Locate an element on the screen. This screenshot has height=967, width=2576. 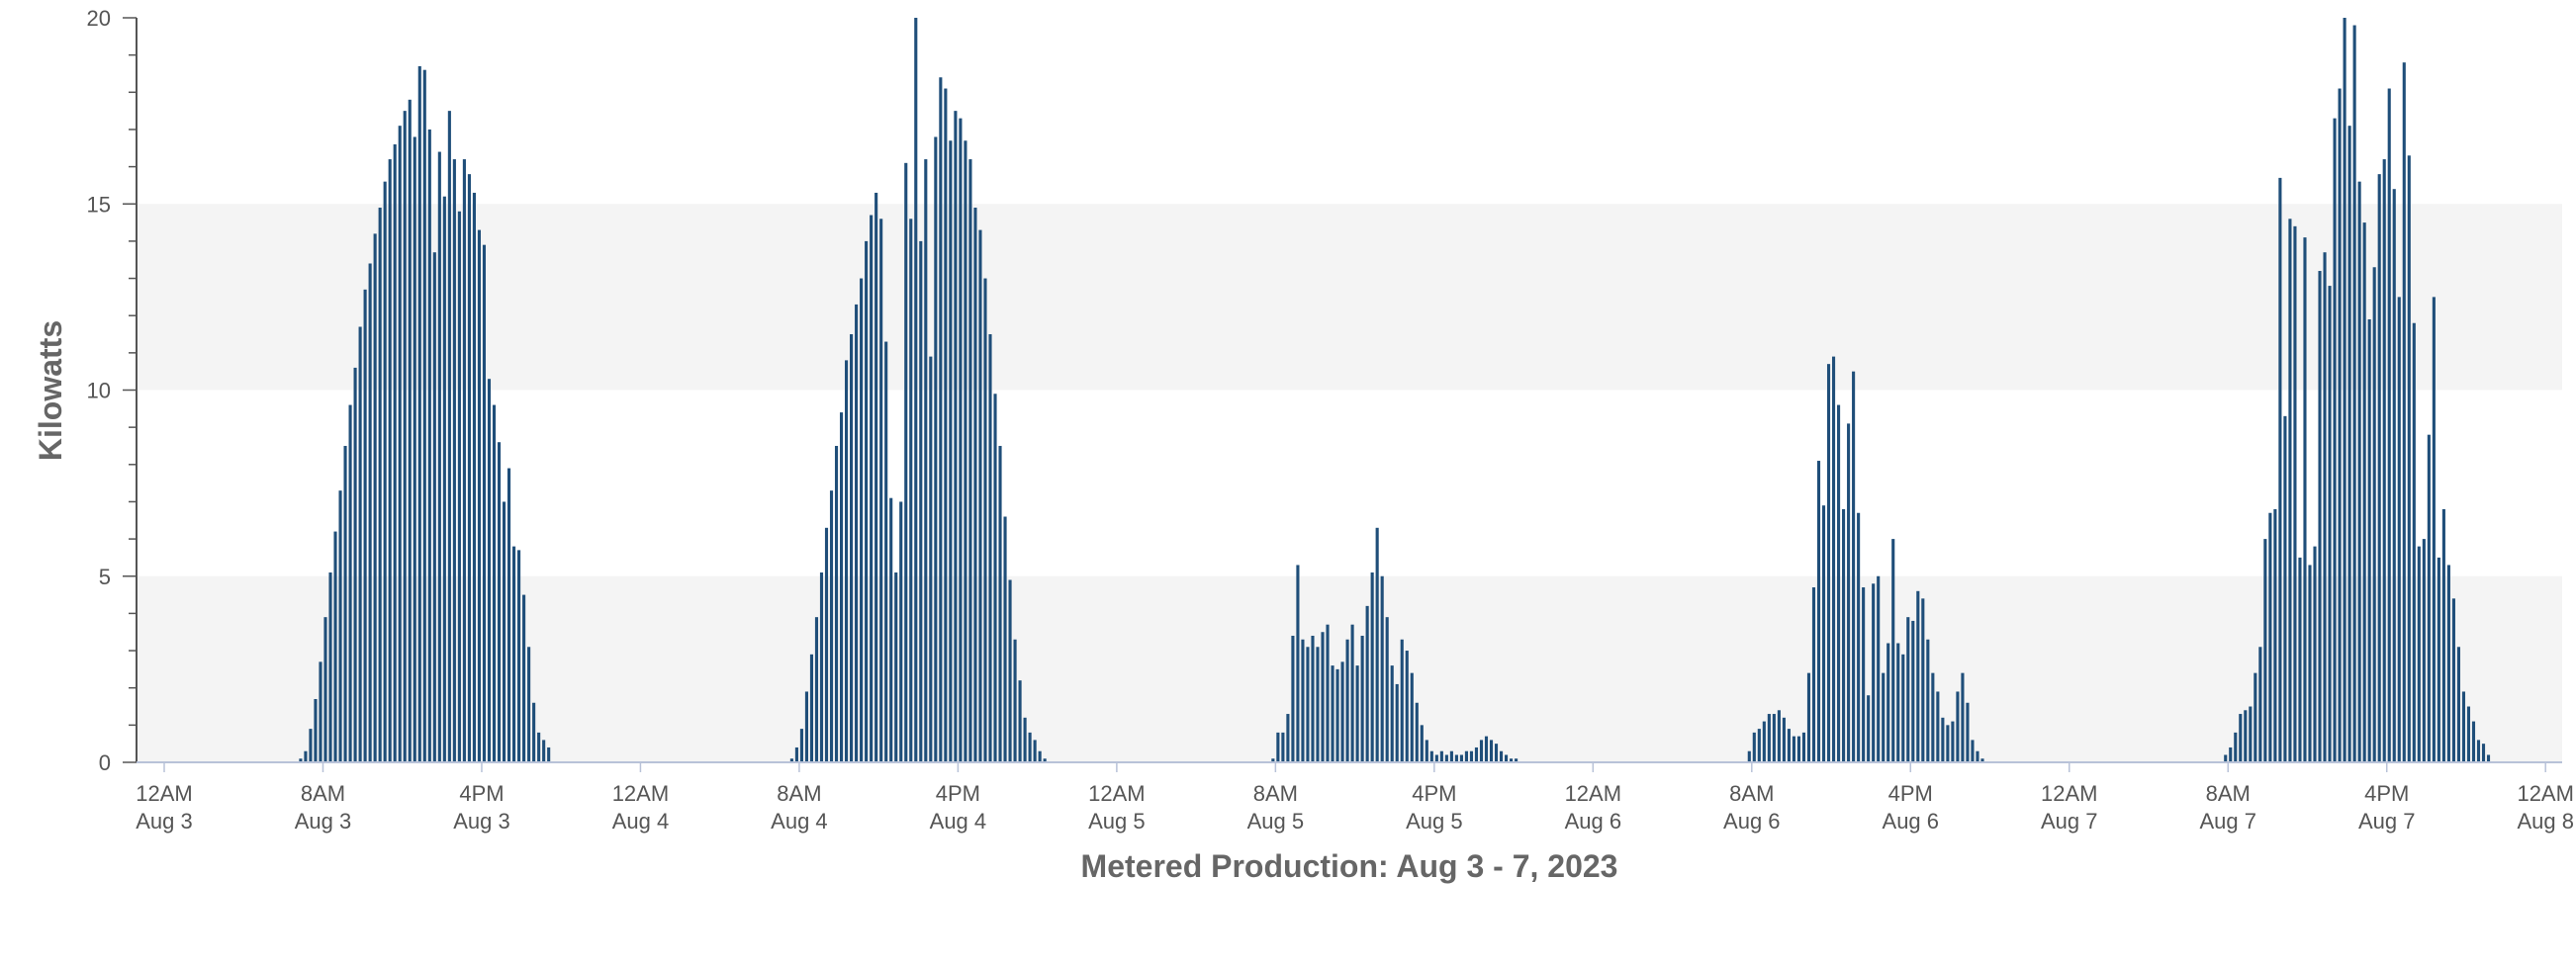
x-tick-time: 12AM is located at coordinates (1593, 793).